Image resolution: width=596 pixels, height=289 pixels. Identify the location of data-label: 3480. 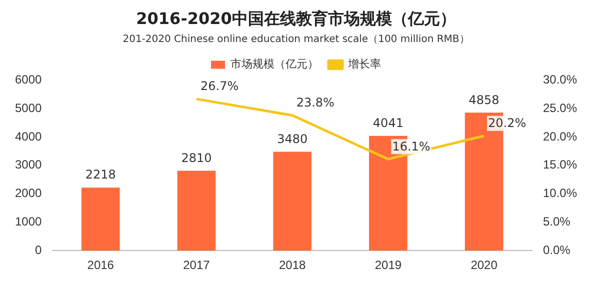
(292, 139).